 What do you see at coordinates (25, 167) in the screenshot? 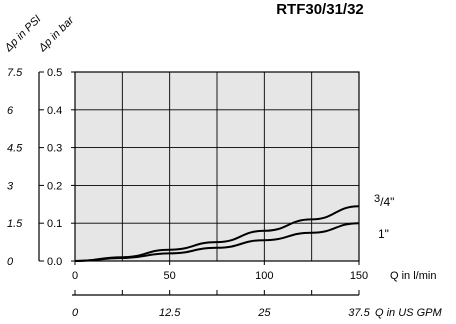
I see `psi-axis-ticks: 0 1.5 3 4.5 6 7.5` at bounding box center [25, 167].